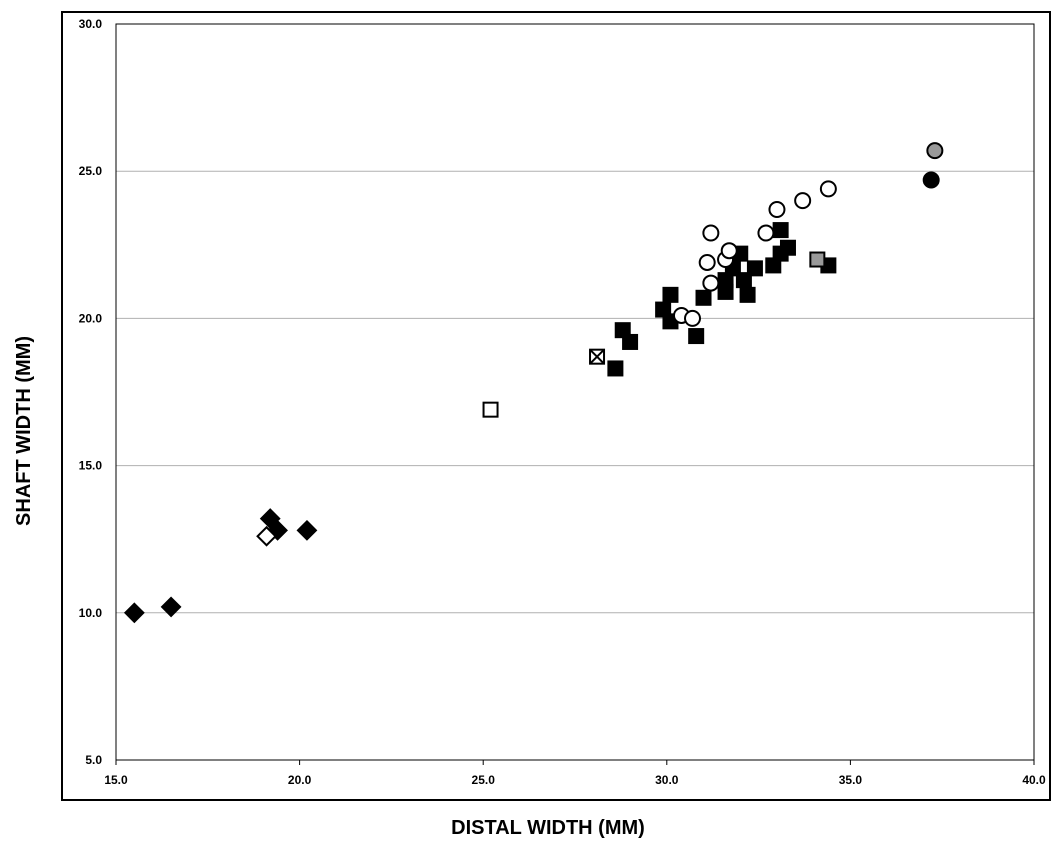  Describe the element at coordinates (266, 536) in the screenshot. I see `diamond-marker-white` at that location.